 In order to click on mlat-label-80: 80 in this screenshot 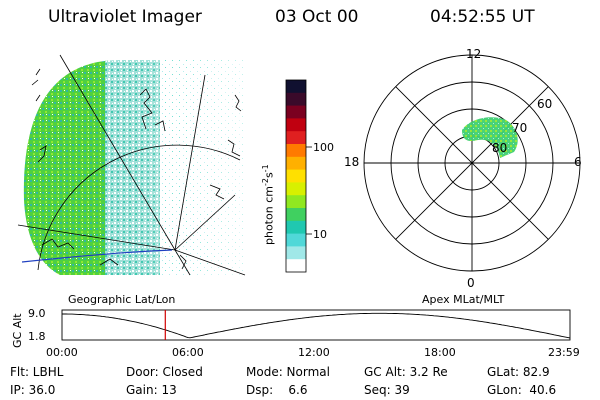, I will do `click(500, 148)`.